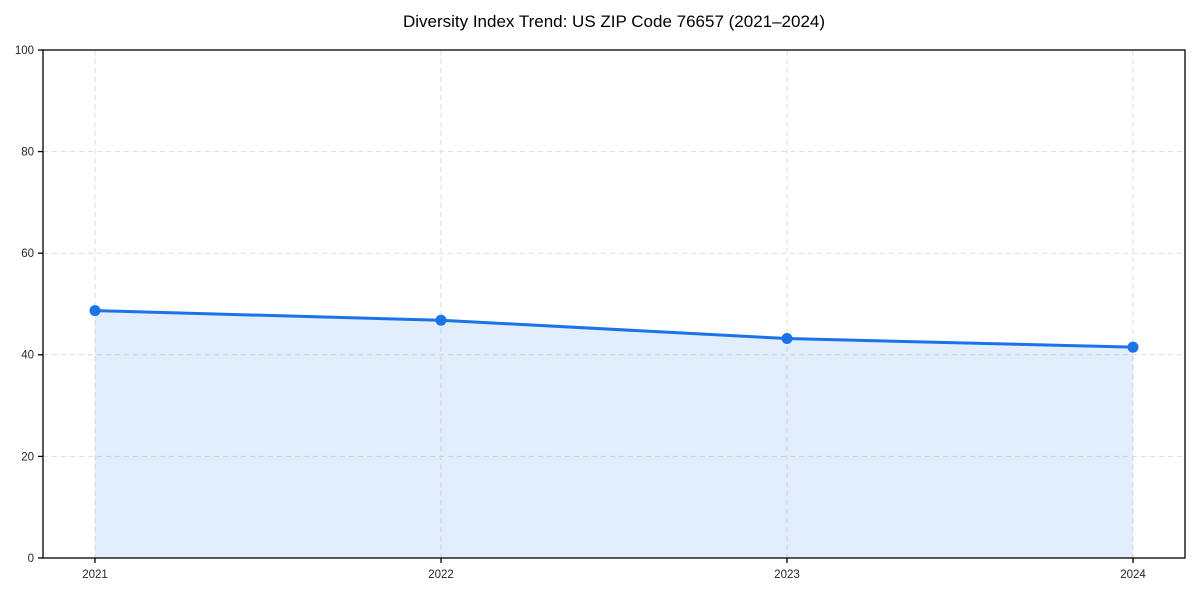  Describe the element at coordinates (27, 153) in the screenshot. I see `y-tick-label-80: 80` at that location.